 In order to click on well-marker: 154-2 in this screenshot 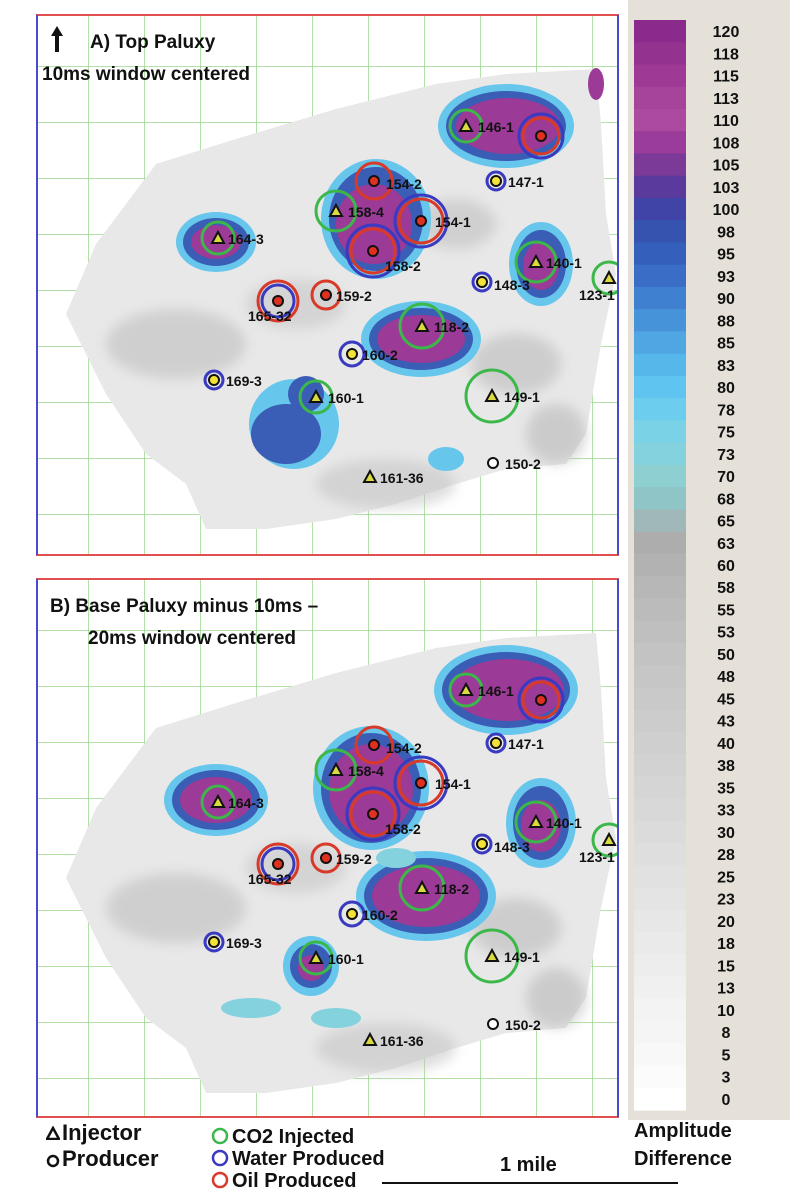, I will do `click(388, 745)`.